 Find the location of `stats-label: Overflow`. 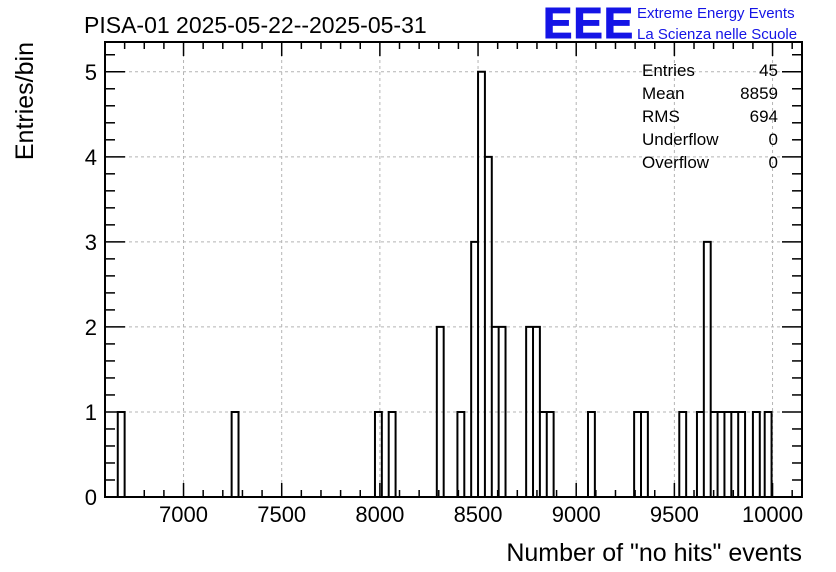

stats-label: Overflow is located at coordinates (676, 162).